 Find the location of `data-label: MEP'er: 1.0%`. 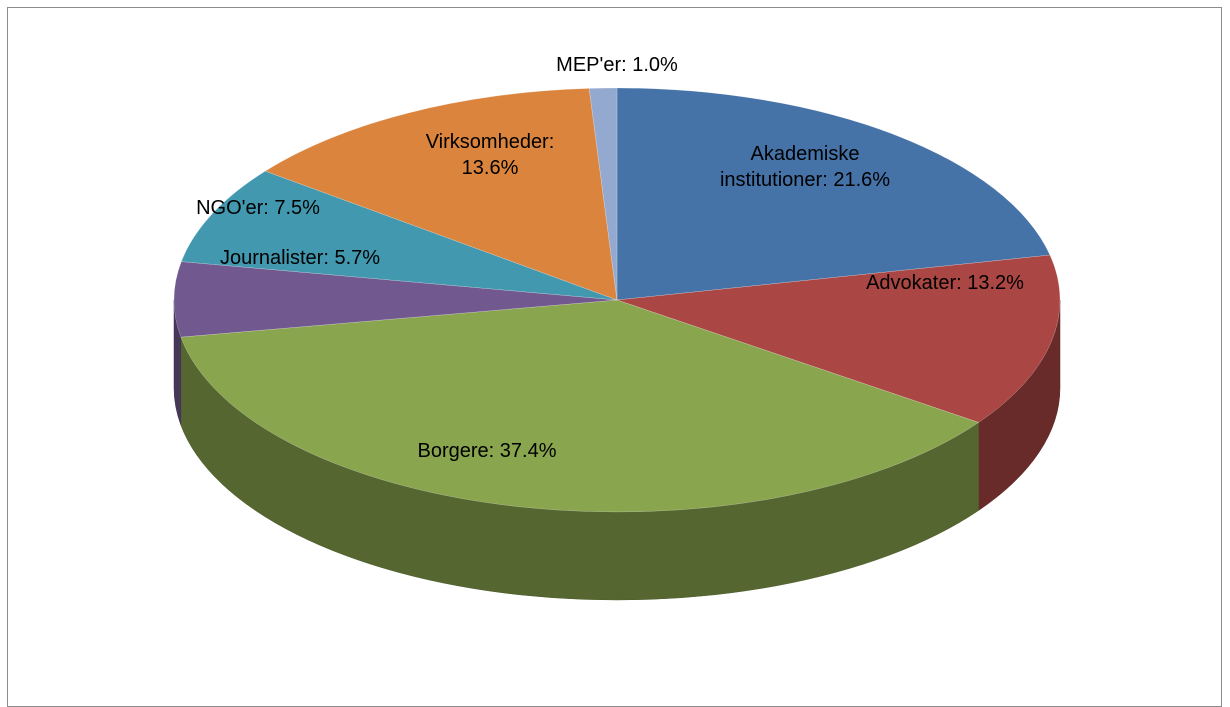

data-label: MEP'er: 1.0% is located at coordinates (617, 65).